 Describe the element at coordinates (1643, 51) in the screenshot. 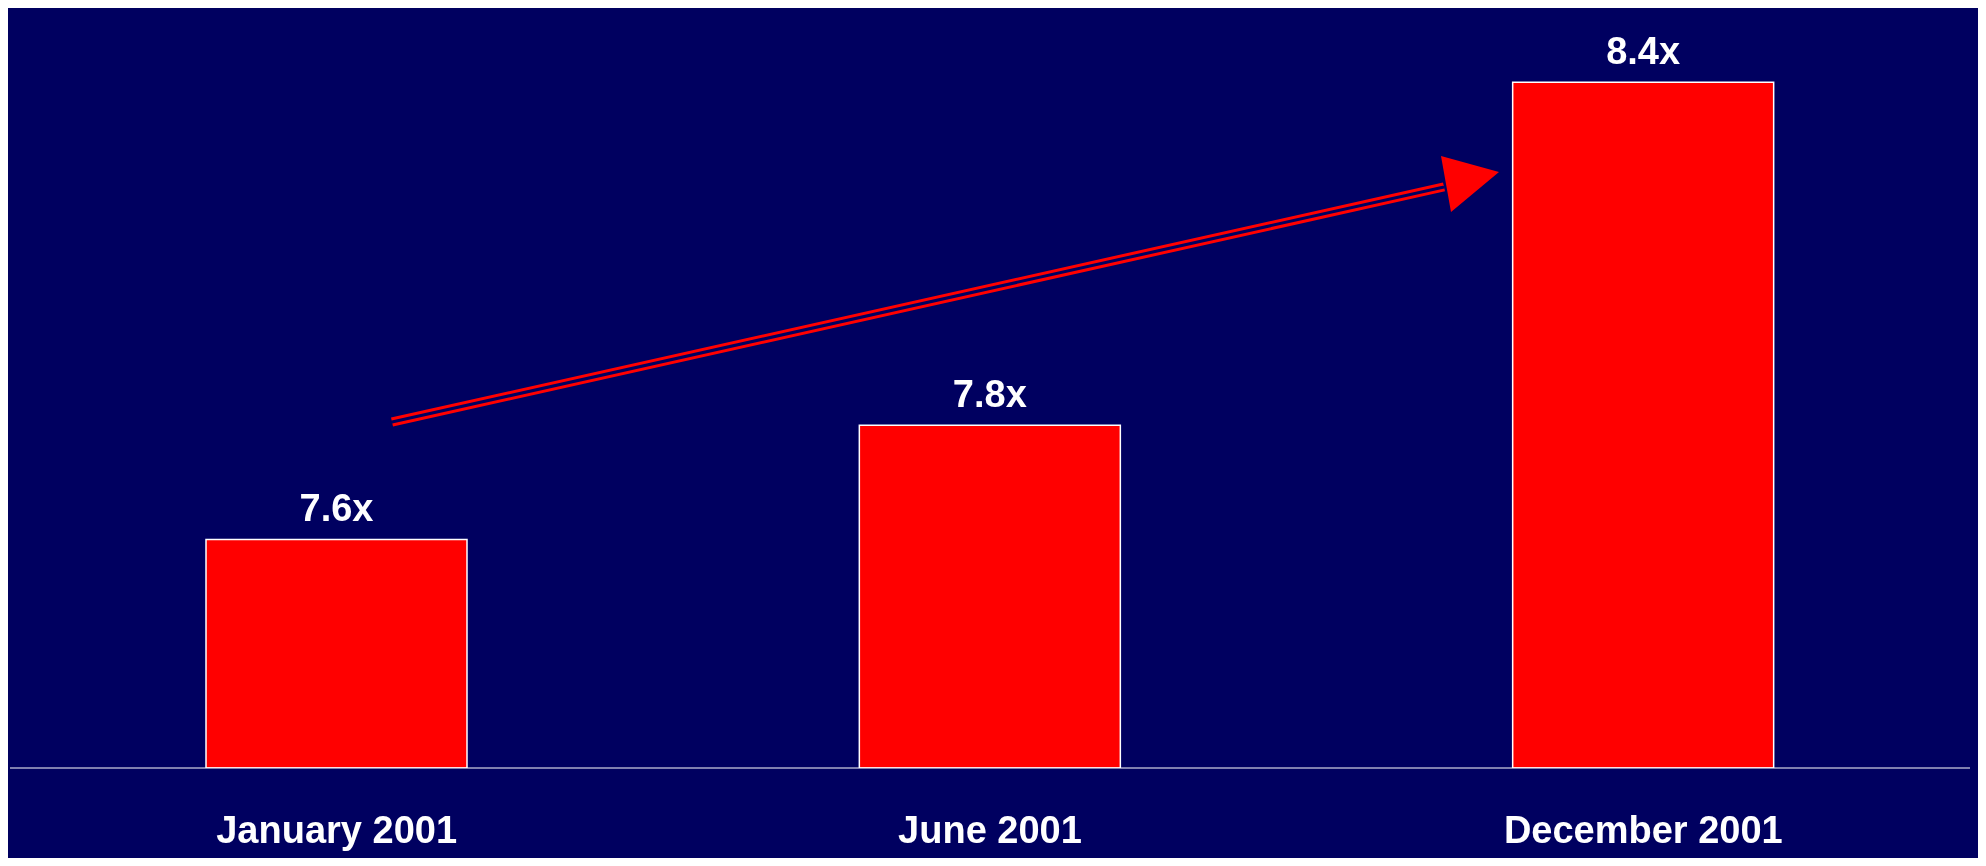

I see `data-label: 8.4x` at that location.